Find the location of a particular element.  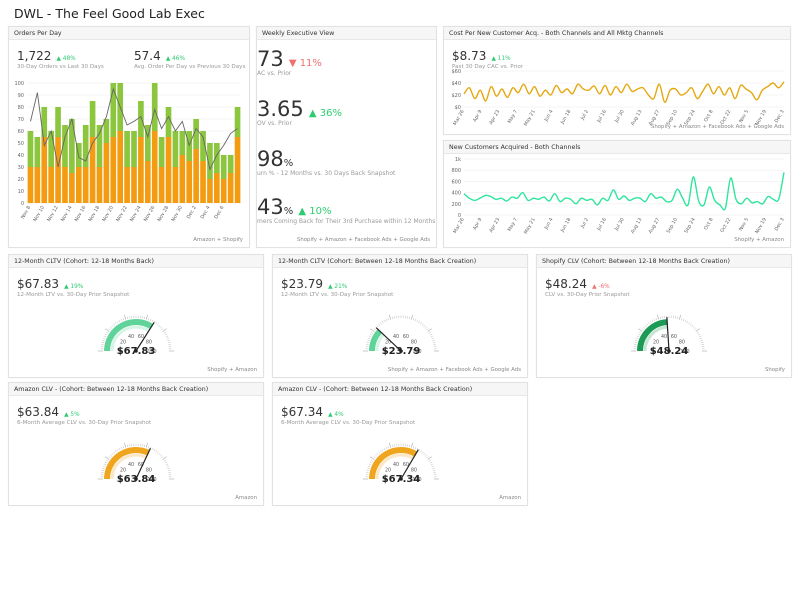

newcust-x-tick: Mar 26 is located at coordinates (459, 225).